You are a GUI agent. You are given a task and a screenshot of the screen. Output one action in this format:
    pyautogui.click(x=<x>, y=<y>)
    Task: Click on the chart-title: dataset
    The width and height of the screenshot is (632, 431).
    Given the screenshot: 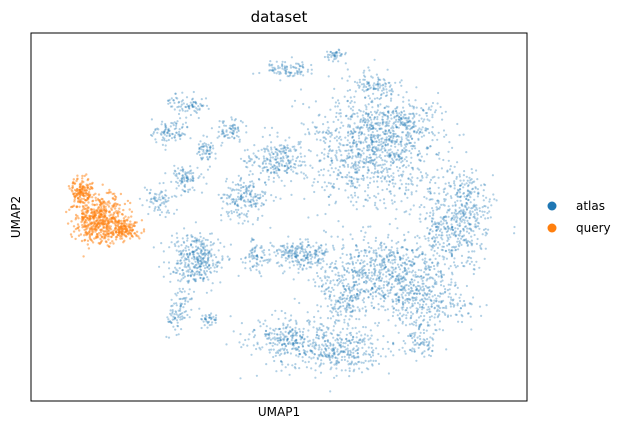 What is the action you would take?
    pyautogui.click(x=279, y=17)
    